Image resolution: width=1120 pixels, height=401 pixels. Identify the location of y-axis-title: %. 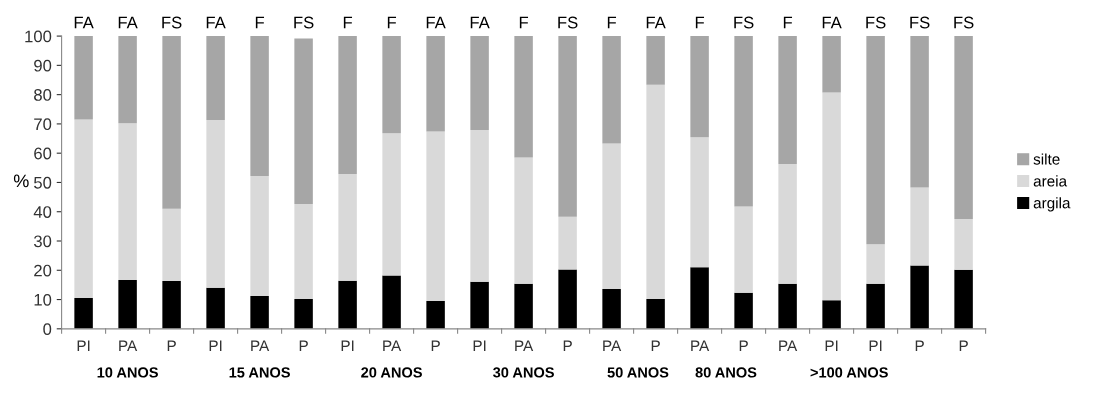
(21, 181).